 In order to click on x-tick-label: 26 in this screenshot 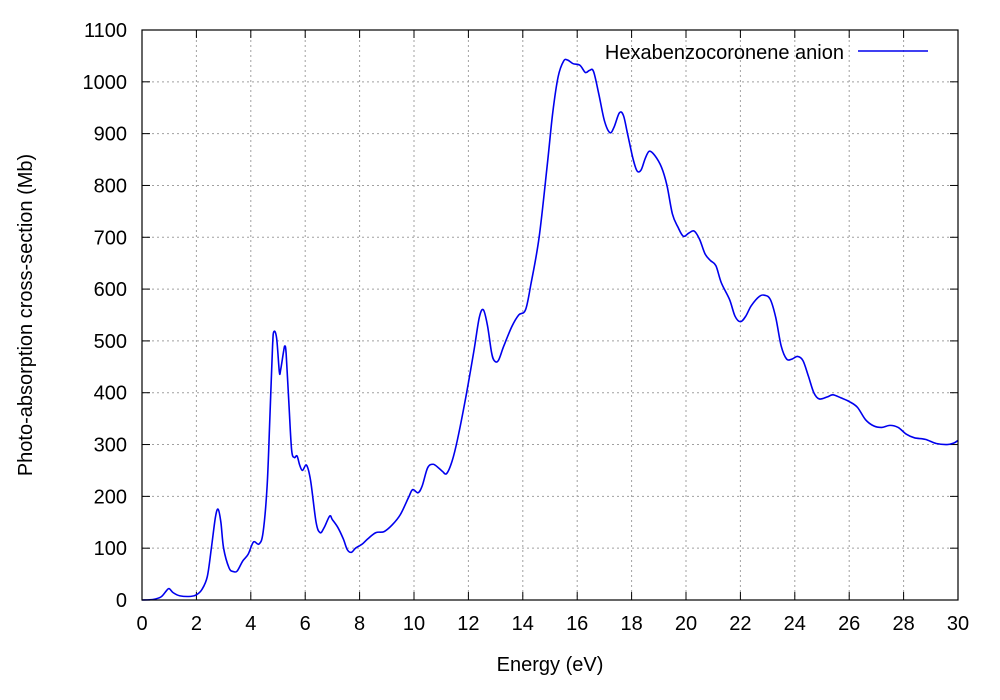, I will do `click(849, 624)`.